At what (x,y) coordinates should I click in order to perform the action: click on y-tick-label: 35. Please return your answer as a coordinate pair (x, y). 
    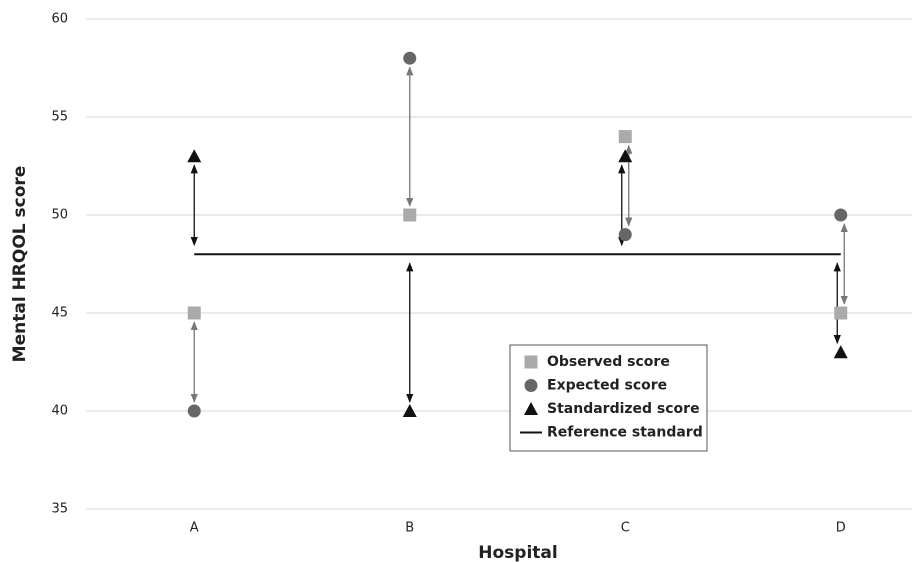
    Looking at the image, I should click on (59, 509).